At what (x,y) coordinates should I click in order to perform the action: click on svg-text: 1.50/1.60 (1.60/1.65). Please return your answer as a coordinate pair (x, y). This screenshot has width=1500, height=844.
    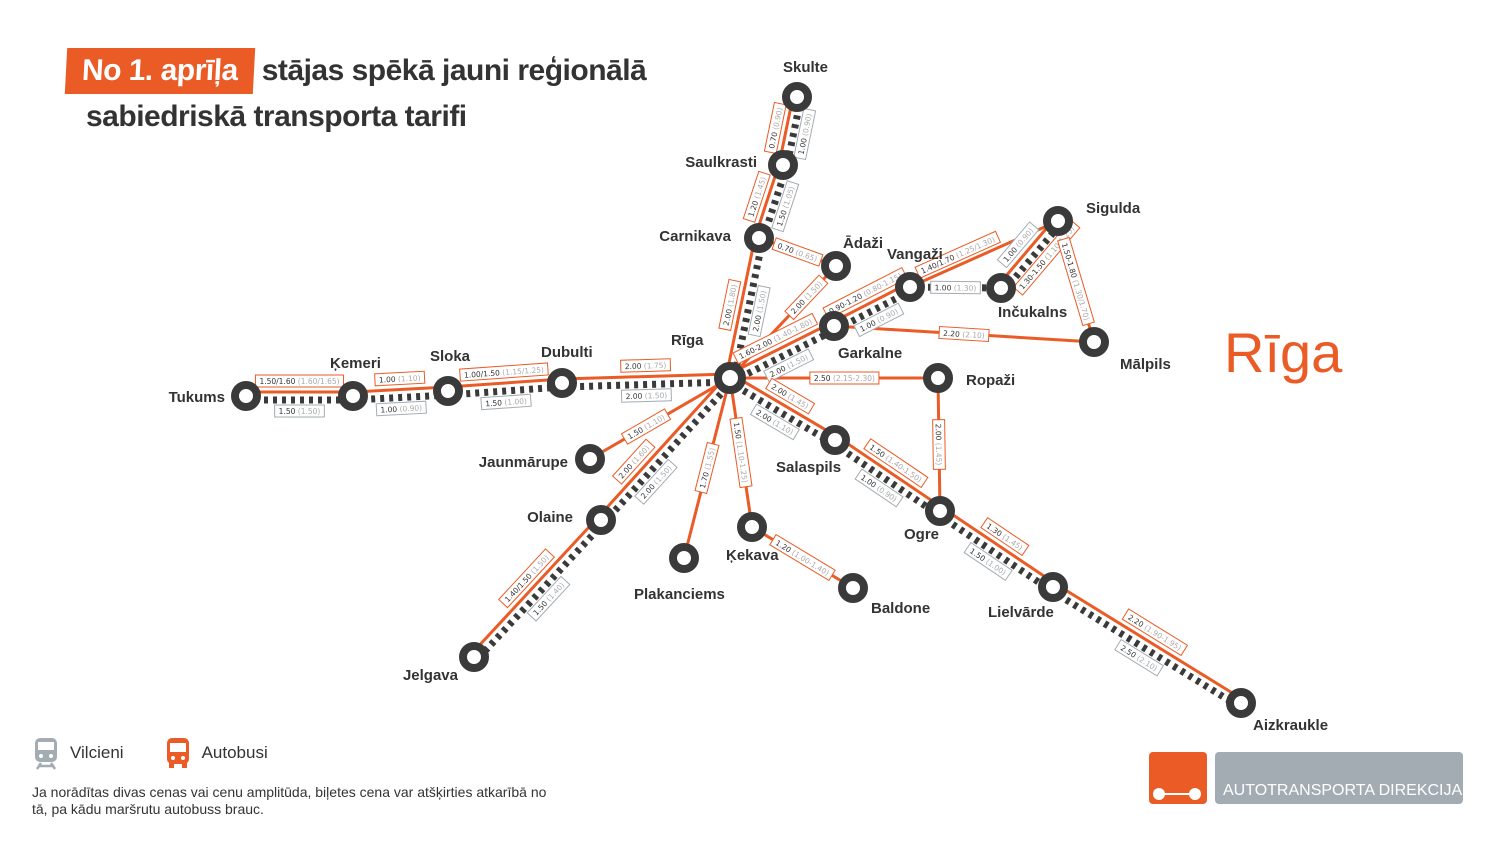
    Looking at the image, I should click on (299, 381).